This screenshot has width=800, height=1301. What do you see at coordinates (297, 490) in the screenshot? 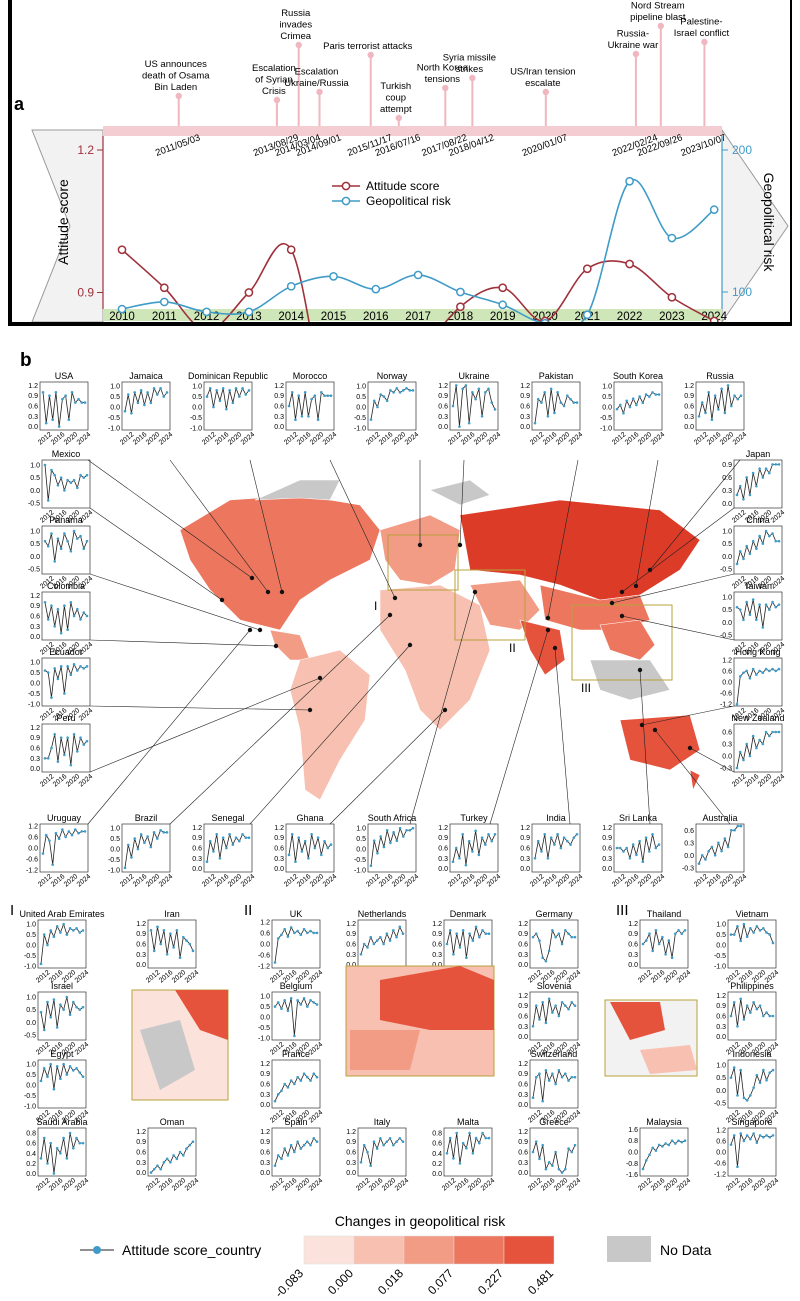
I see `map-arctic-islands` at bounding box center [297, 490].